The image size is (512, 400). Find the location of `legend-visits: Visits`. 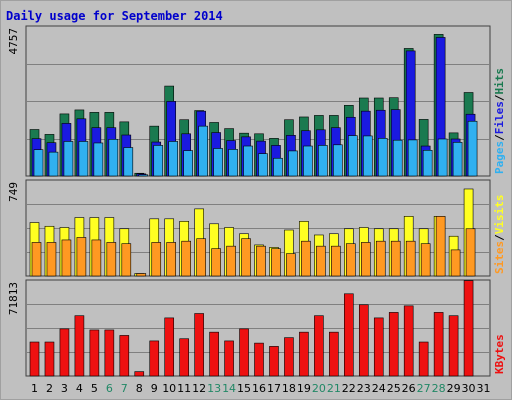

legend-visits: Visits is located at coordinates (499, 215).